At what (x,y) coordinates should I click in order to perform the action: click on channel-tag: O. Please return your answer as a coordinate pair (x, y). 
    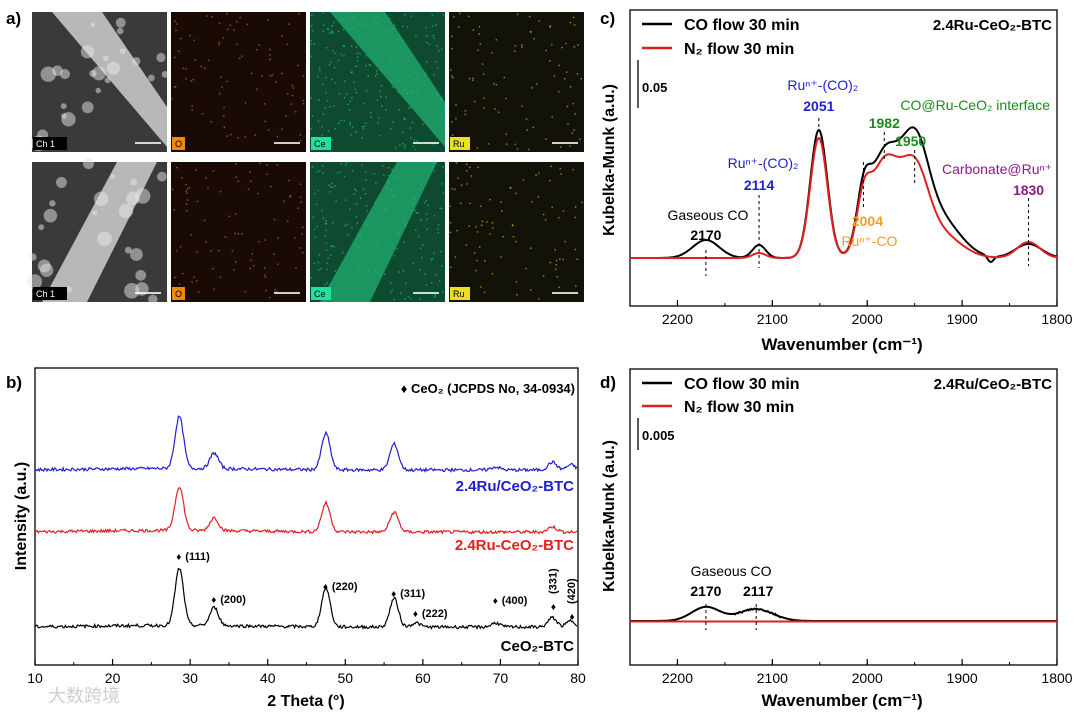
    Looking at the image, I should click on (178, 144).